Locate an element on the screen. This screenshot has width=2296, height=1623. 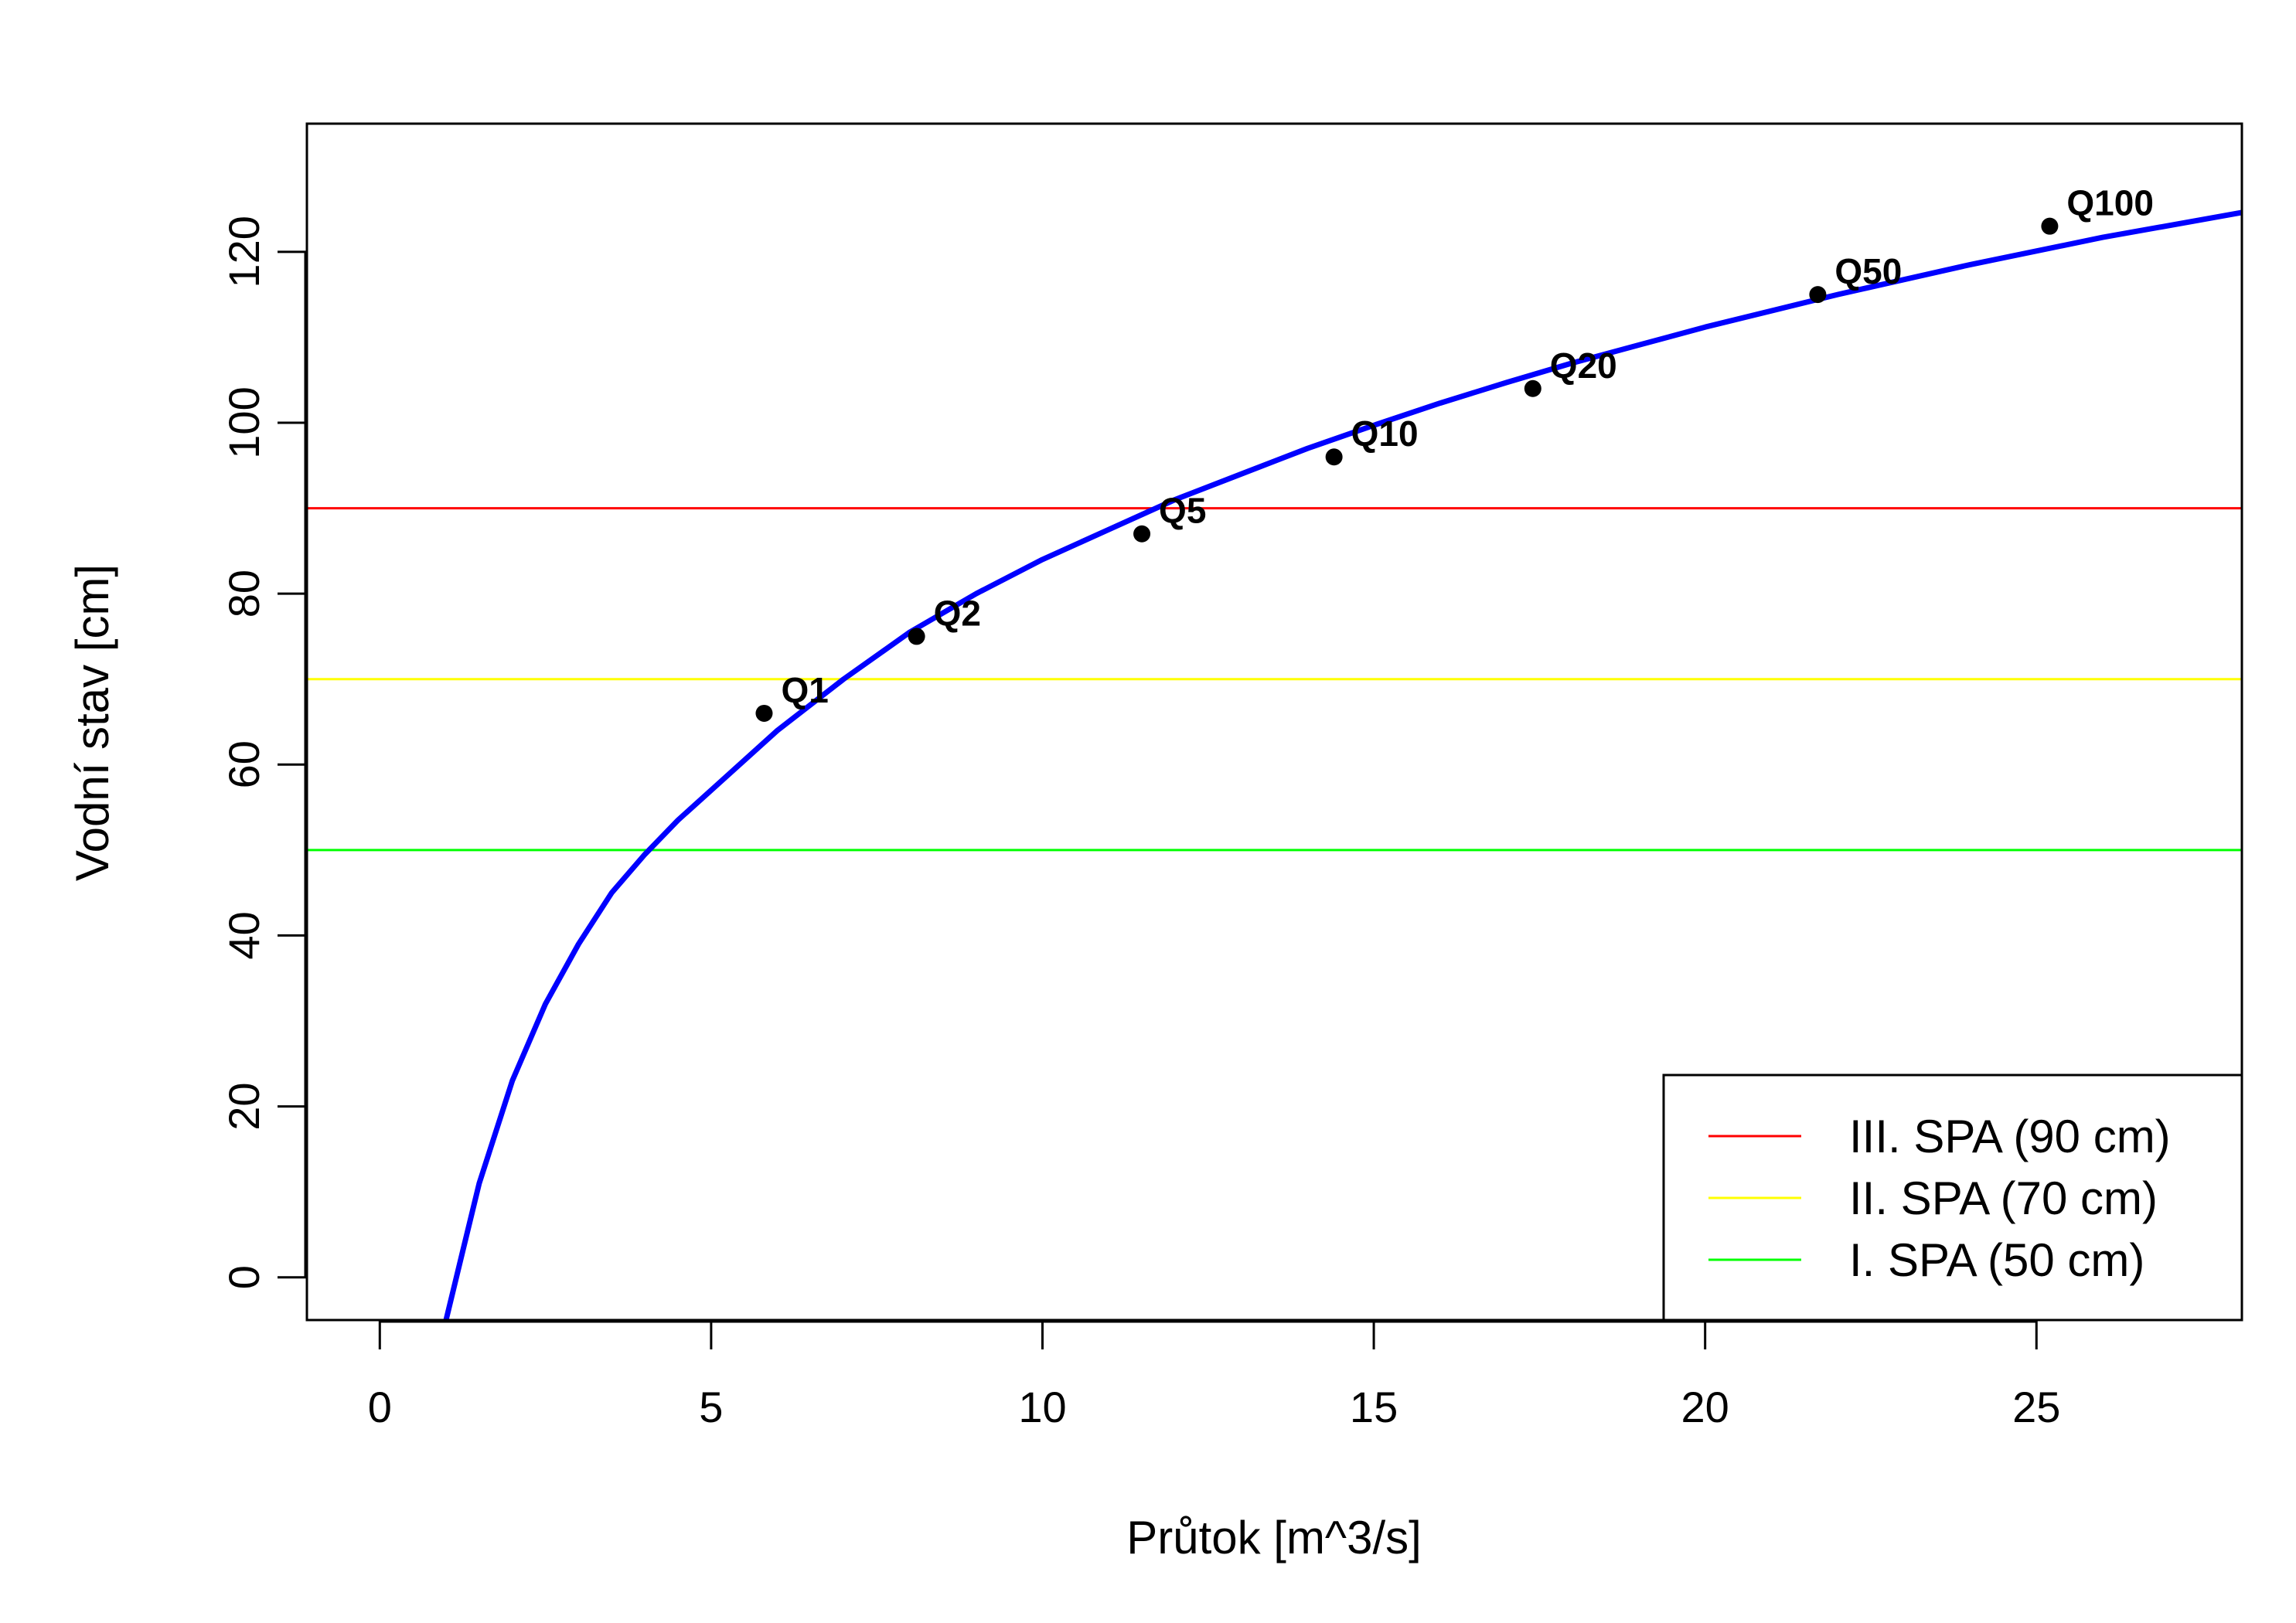
y-axis: 0 20 40 60 80 100 120 is located at coordinates (263, 752).